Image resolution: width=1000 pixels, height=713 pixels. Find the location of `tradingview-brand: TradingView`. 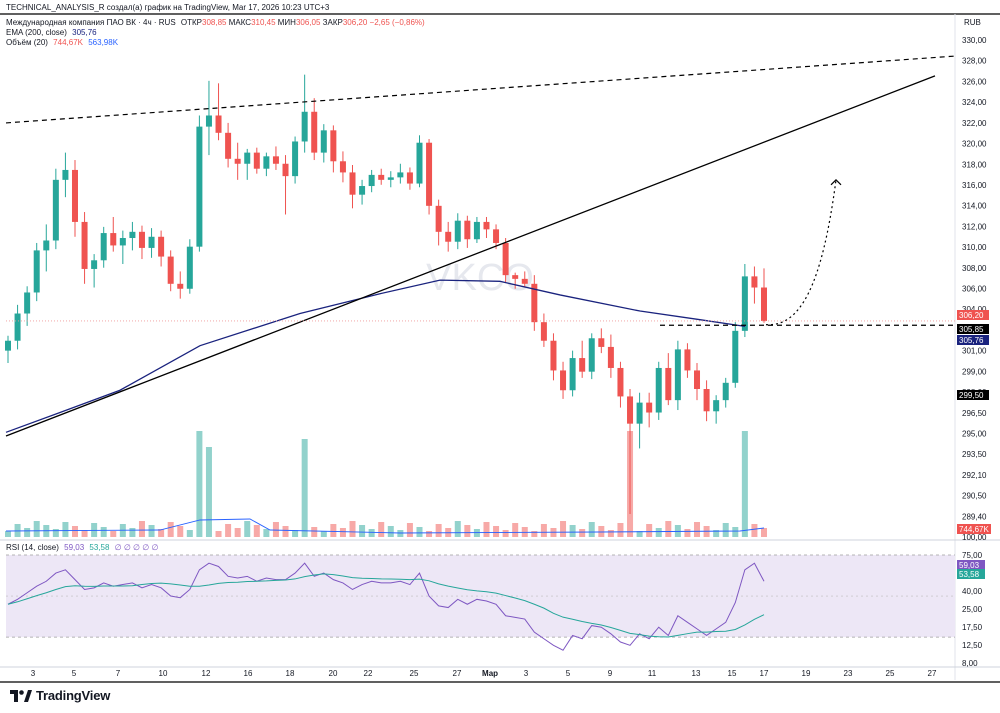

tradingview-brand: TradingView is located at coordinates (73, 695).